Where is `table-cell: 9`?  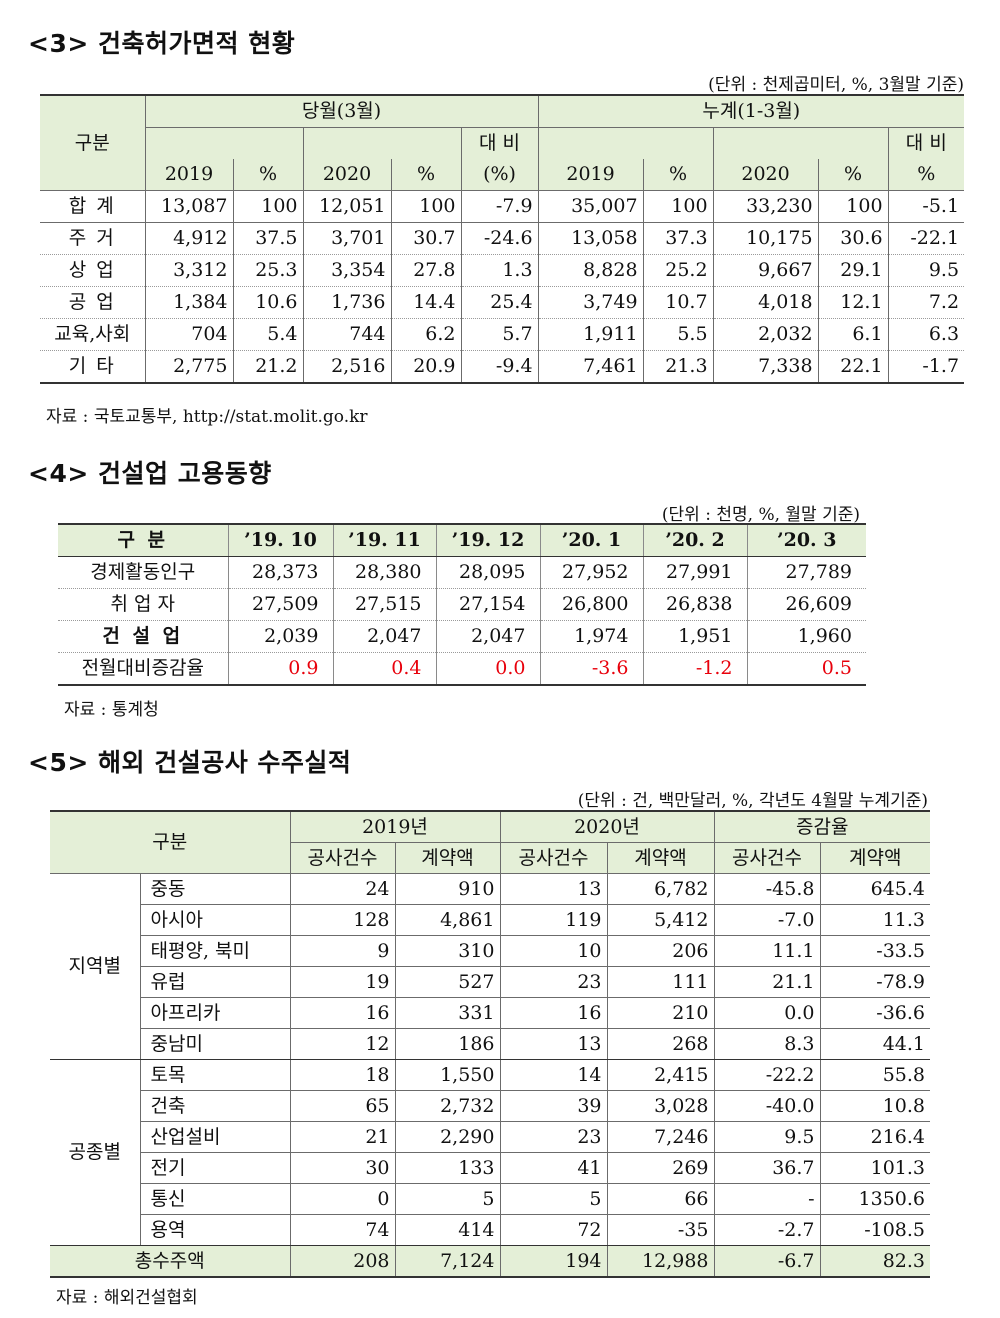
table-cell: 9 is located at coordinates (342, 951).